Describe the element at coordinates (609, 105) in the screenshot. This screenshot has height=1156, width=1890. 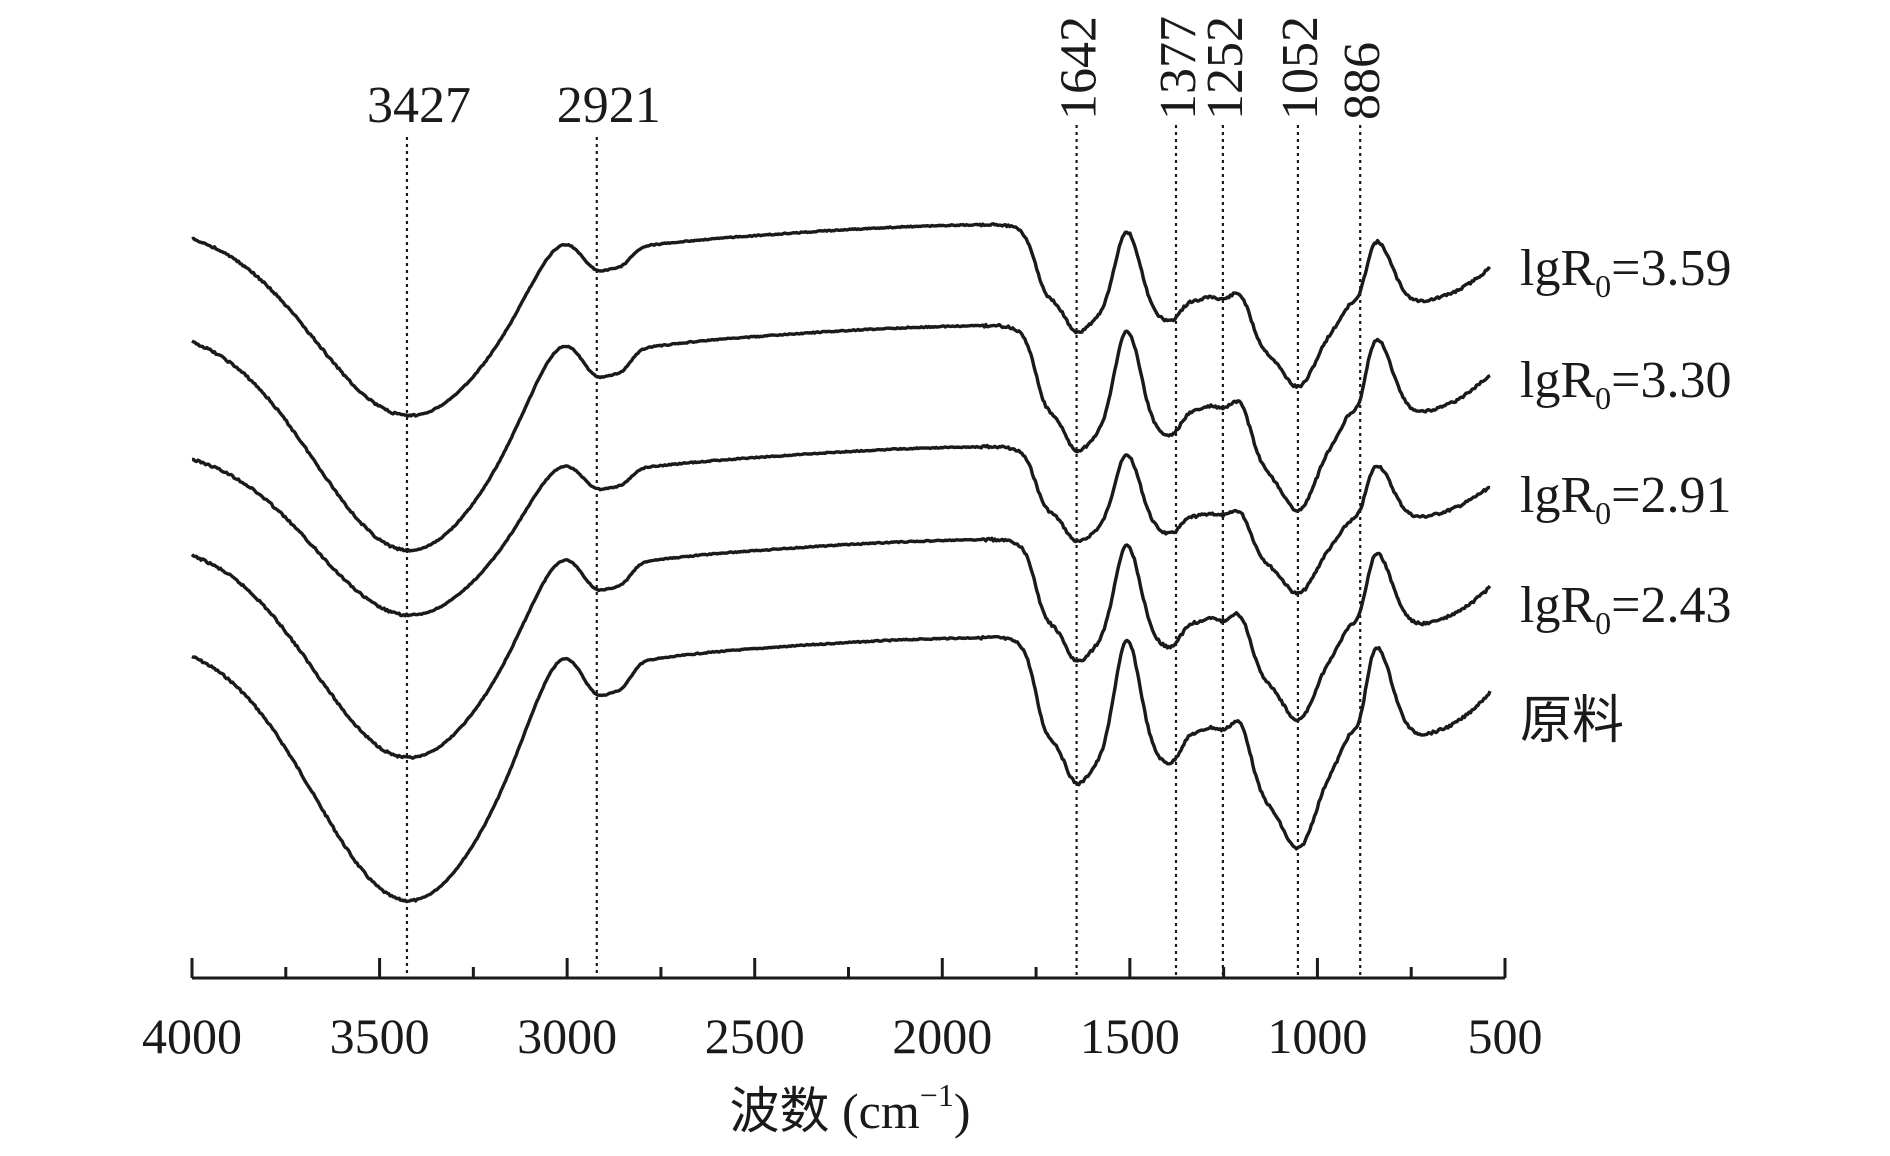
I see `peak-label-2921: 2921` at that location.